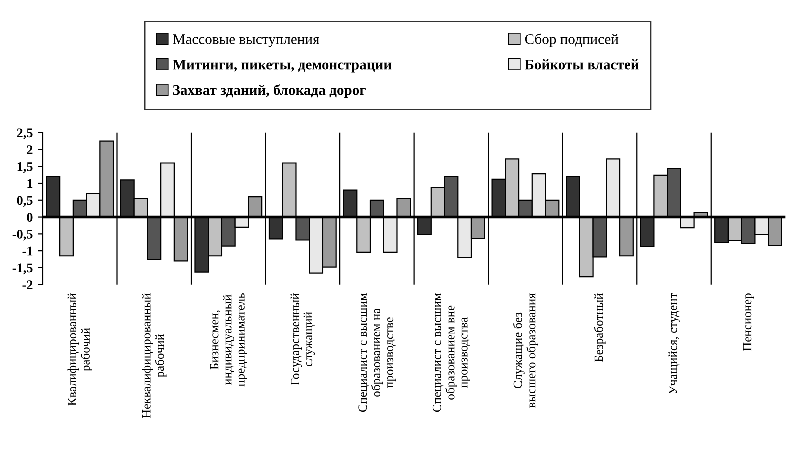  I want to click on y-tick-label: 2,5, so click(25, 134).